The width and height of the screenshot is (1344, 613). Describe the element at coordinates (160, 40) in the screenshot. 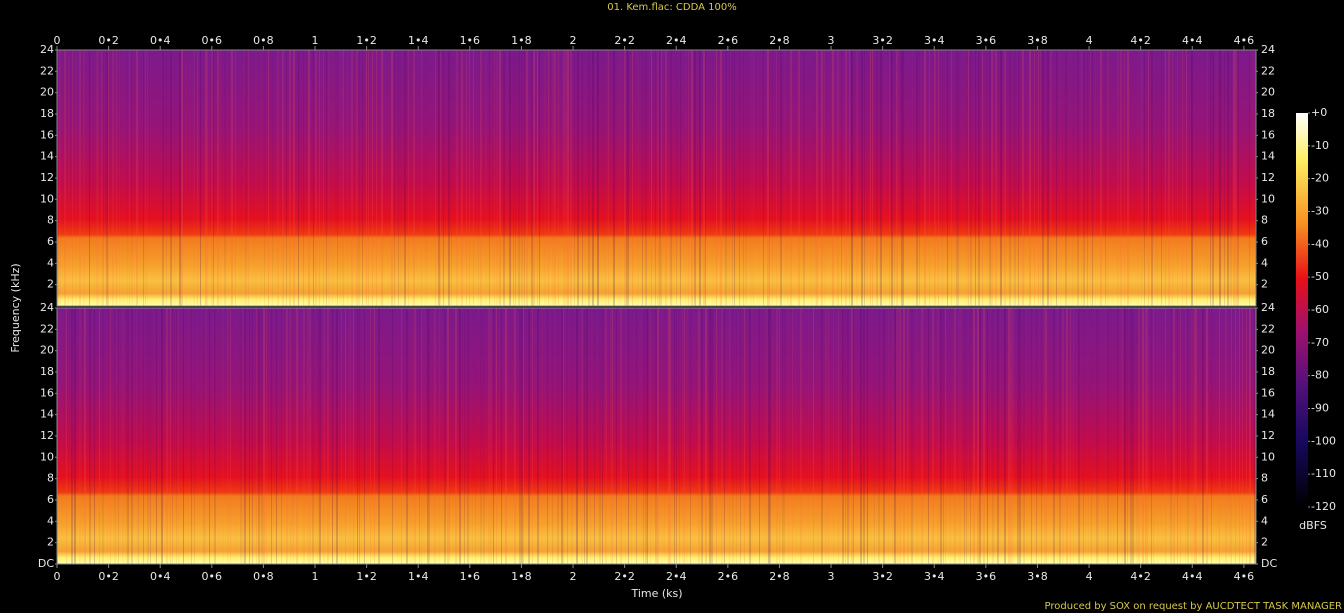

I see `x-tick-label: 0•4` at that location.